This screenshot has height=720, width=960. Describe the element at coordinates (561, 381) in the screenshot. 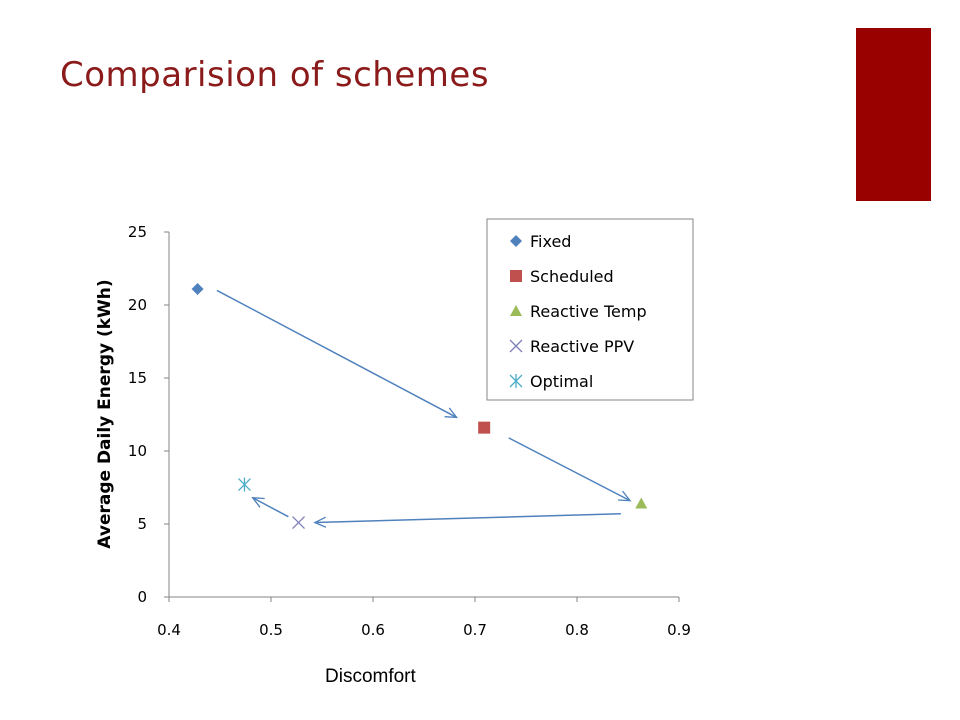

I see `legend-entry: Optimal` at that location.